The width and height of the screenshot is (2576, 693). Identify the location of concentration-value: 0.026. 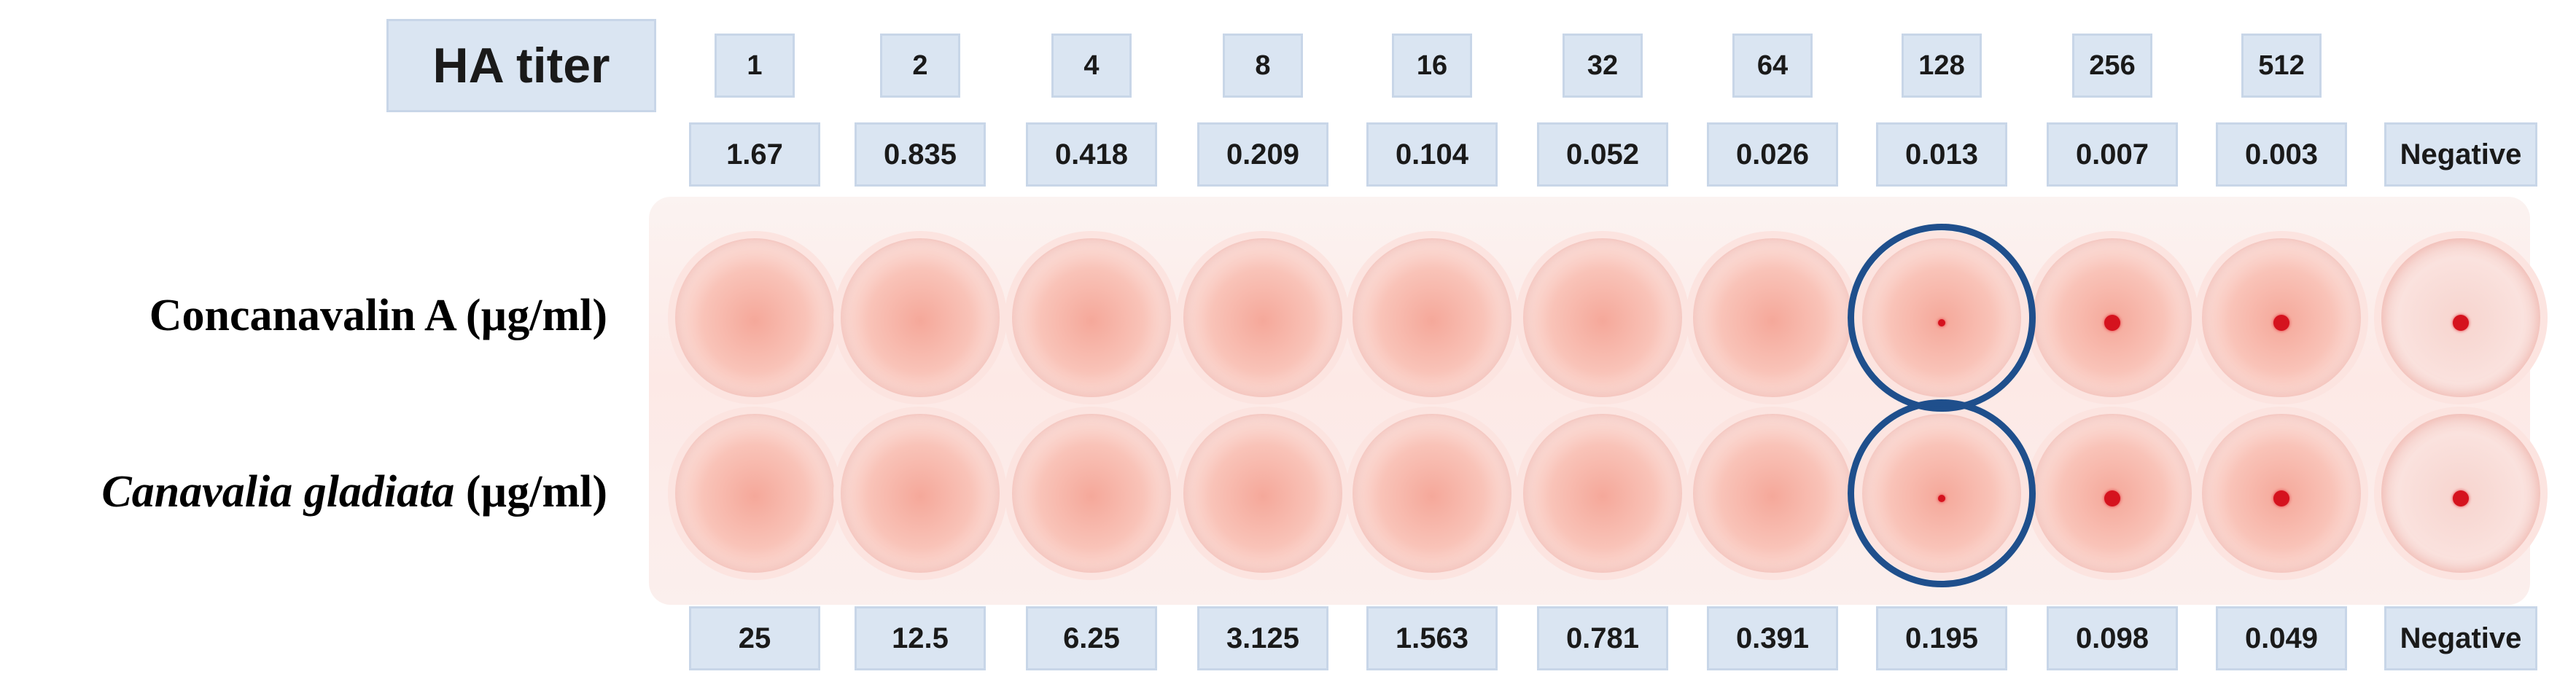
(1772, 155).